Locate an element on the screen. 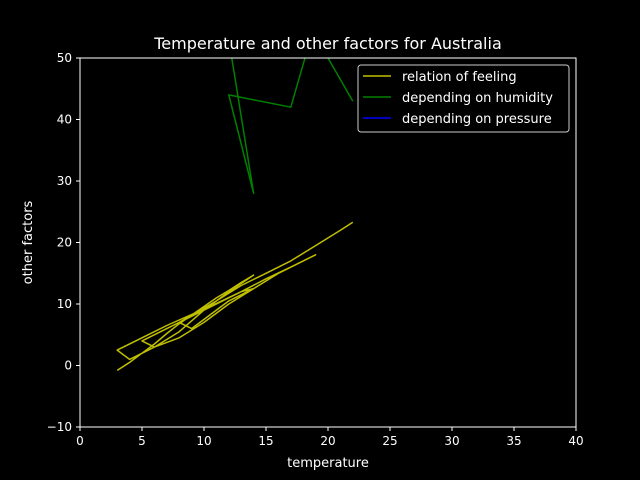  x-axis: 0 5 10 15 20 25 30 35 40 is located at coordinates (330, 437).